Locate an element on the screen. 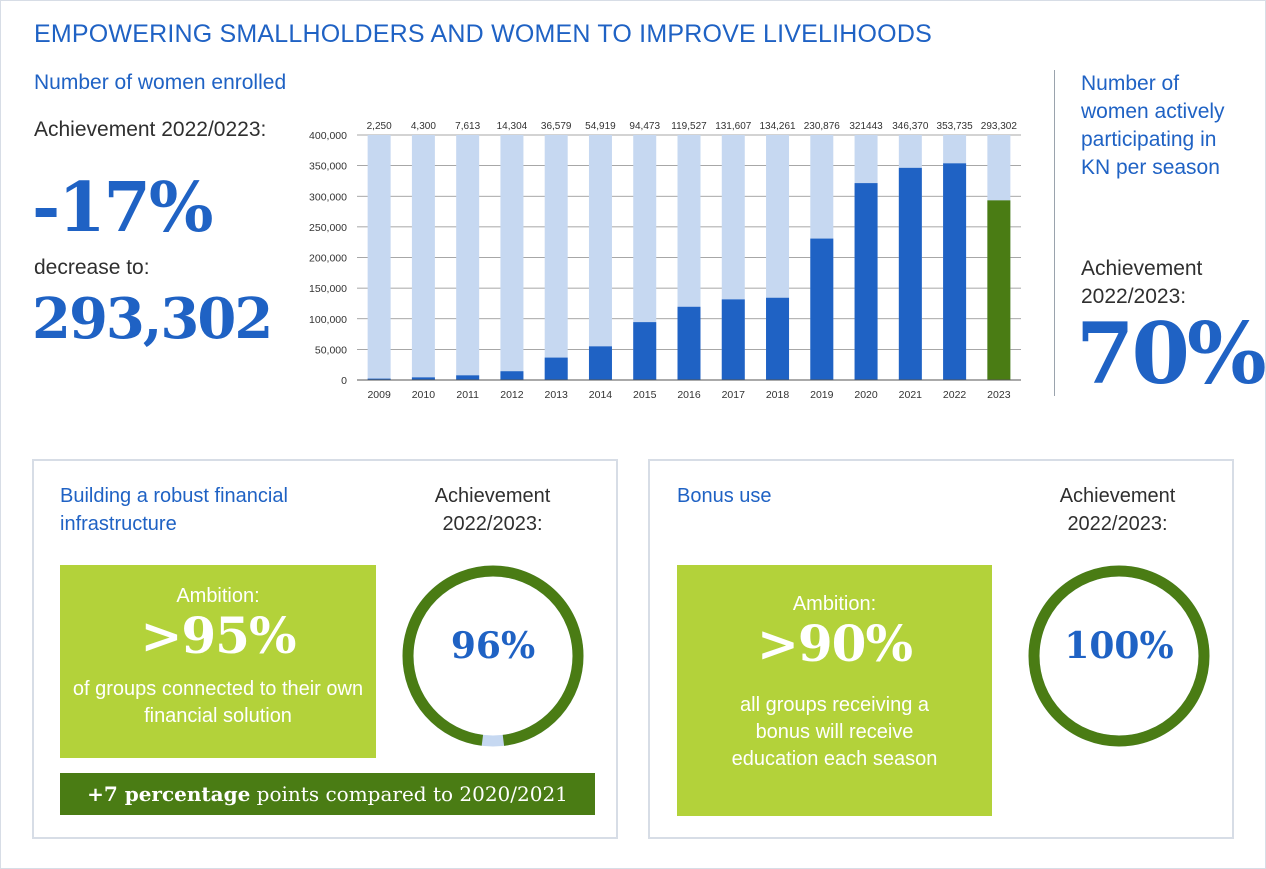 This screenshot has width=1266, height=869. data-label-2014: 54,919 is located at coordinates (600, 126).